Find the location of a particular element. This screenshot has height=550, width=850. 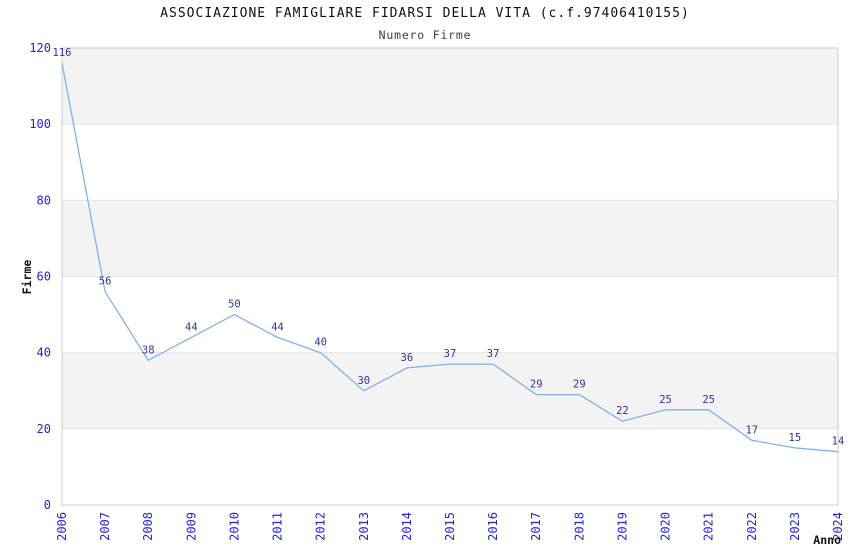

y-tick-label: 80 is located at coordinates (44, 200).